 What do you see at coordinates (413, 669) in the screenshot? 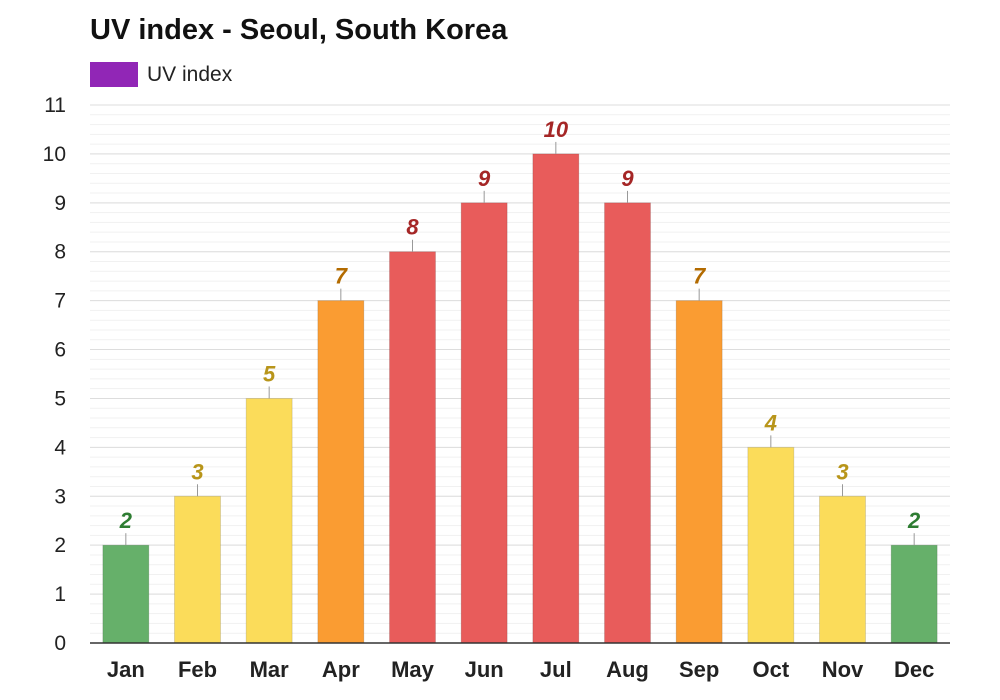
I see `x-tick-label-may: May` at bounding box center [413, 669].